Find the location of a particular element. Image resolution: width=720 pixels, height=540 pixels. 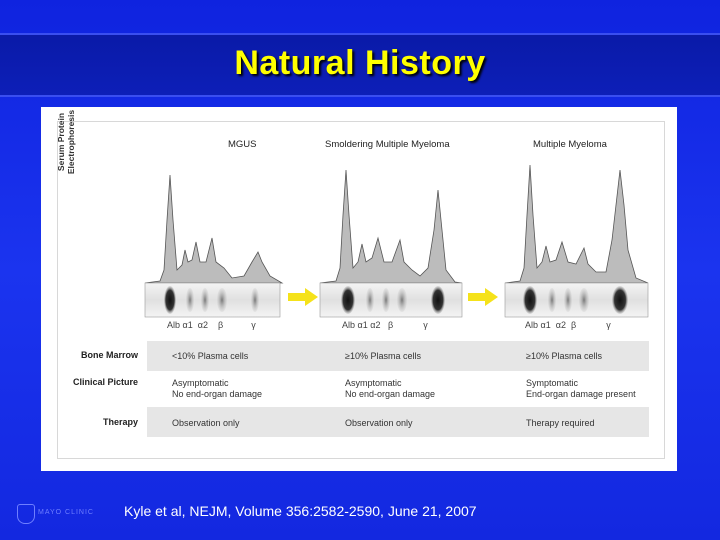

cell-therapy-smoldering: Observation only is located at coordinates (379, 423).